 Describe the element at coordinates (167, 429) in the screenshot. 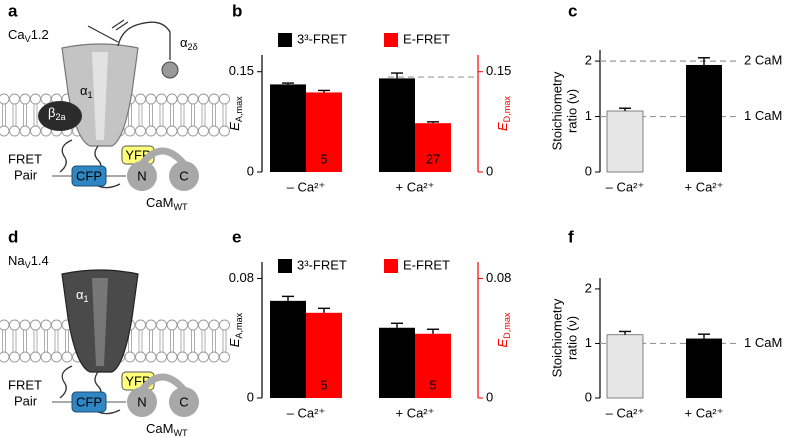

I see `cam-label: CaMWT` at that location.